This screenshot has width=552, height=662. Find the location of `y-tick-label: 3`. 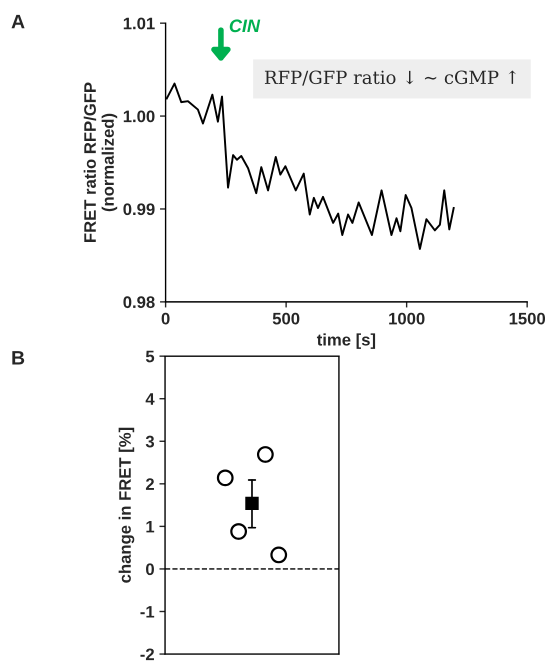

y-tick-label: 3 is located at coordinates (150, 442).